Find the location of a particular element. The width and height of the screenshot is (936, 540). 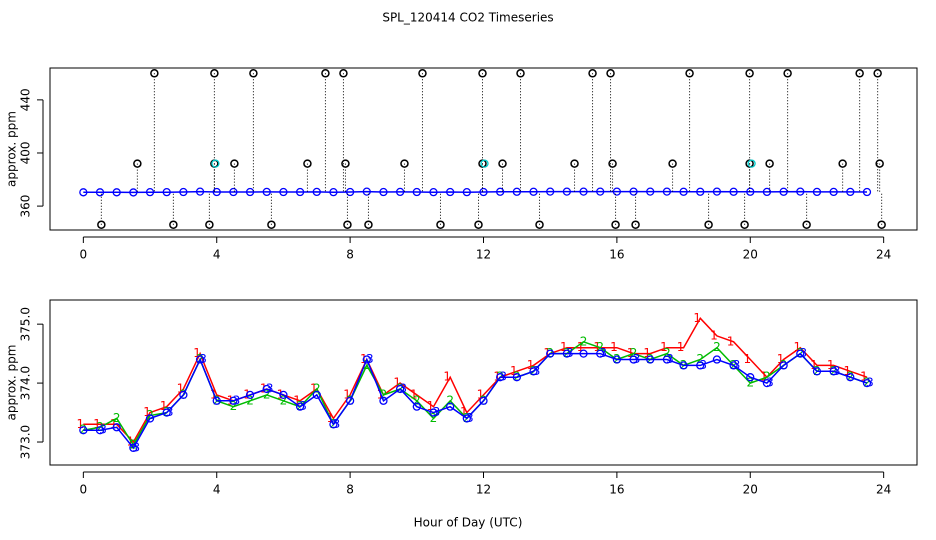

x-tick-label: 0 is located at coordinates (84, 255).